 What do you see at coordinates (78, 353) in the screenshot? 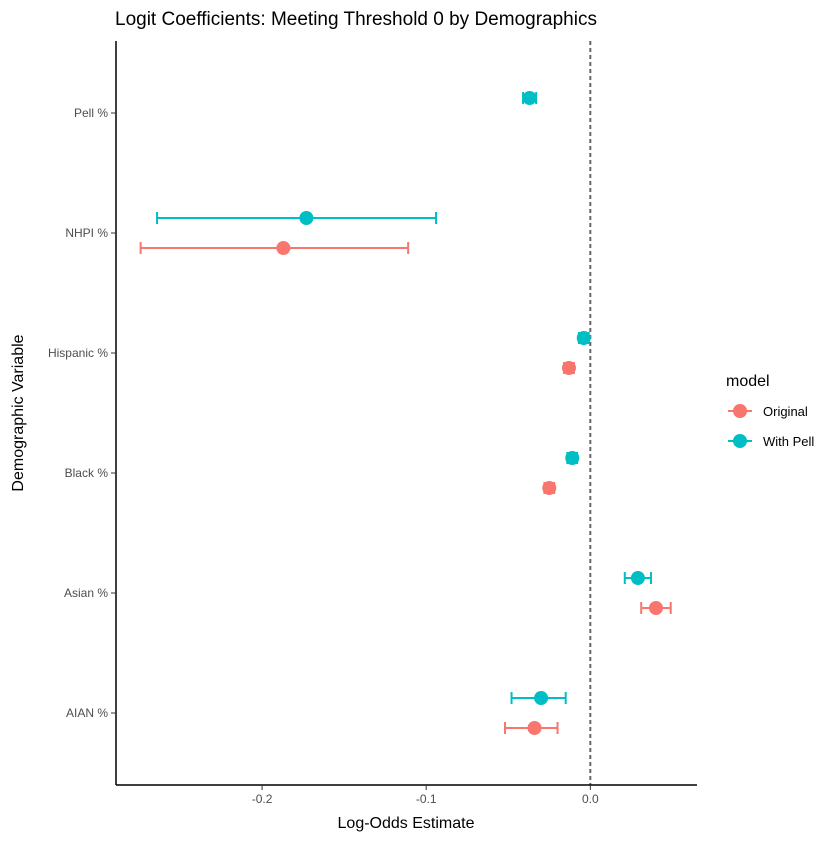
I see `y-tick-label: Hispanic %` at bounding box center [78, 353].